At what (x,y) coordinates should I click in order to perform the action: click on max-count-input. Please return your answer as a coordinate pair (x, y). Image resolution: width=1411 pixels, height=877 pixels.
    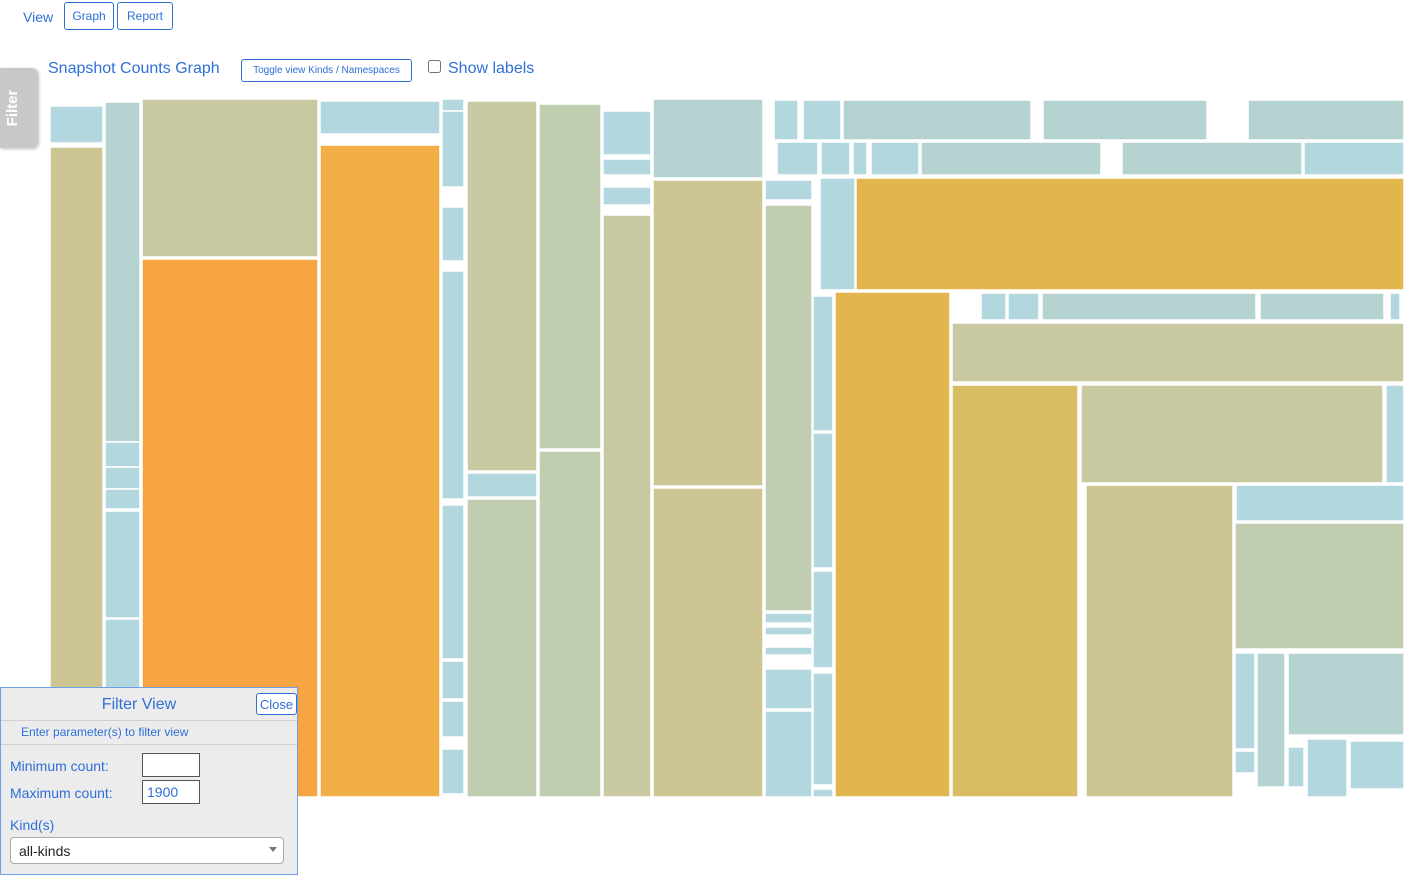
    Looking at the image, I should click on (171, 792).